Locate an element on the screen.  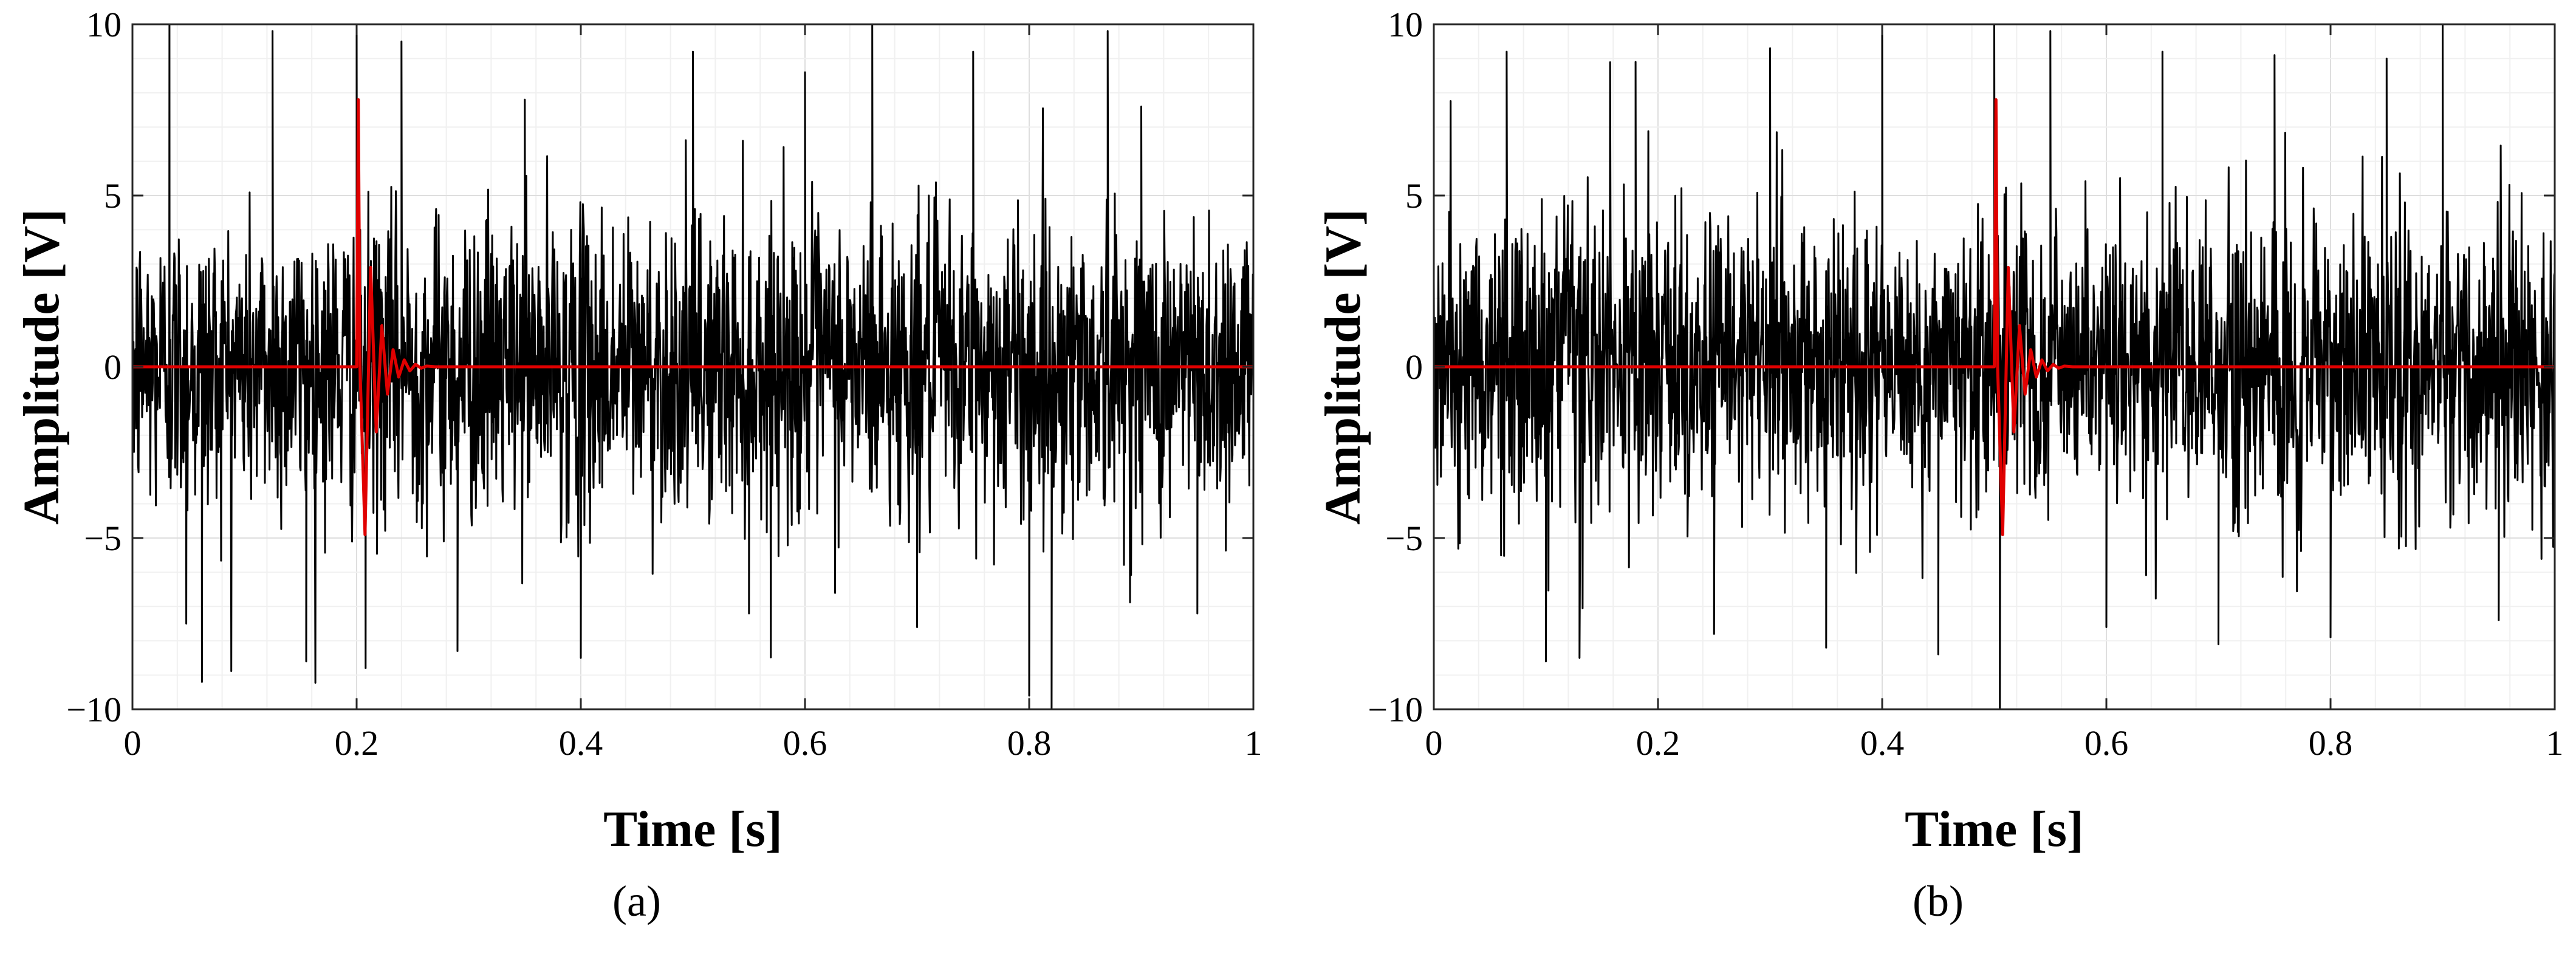
panel-label: (a) is located at coordinates (636, 901).